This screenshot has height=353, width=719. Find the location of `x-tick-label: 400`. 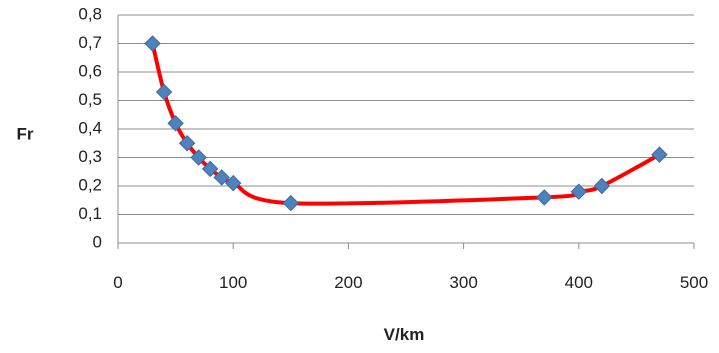

x-tick-label: 400 is located at coordinates (579, 282).